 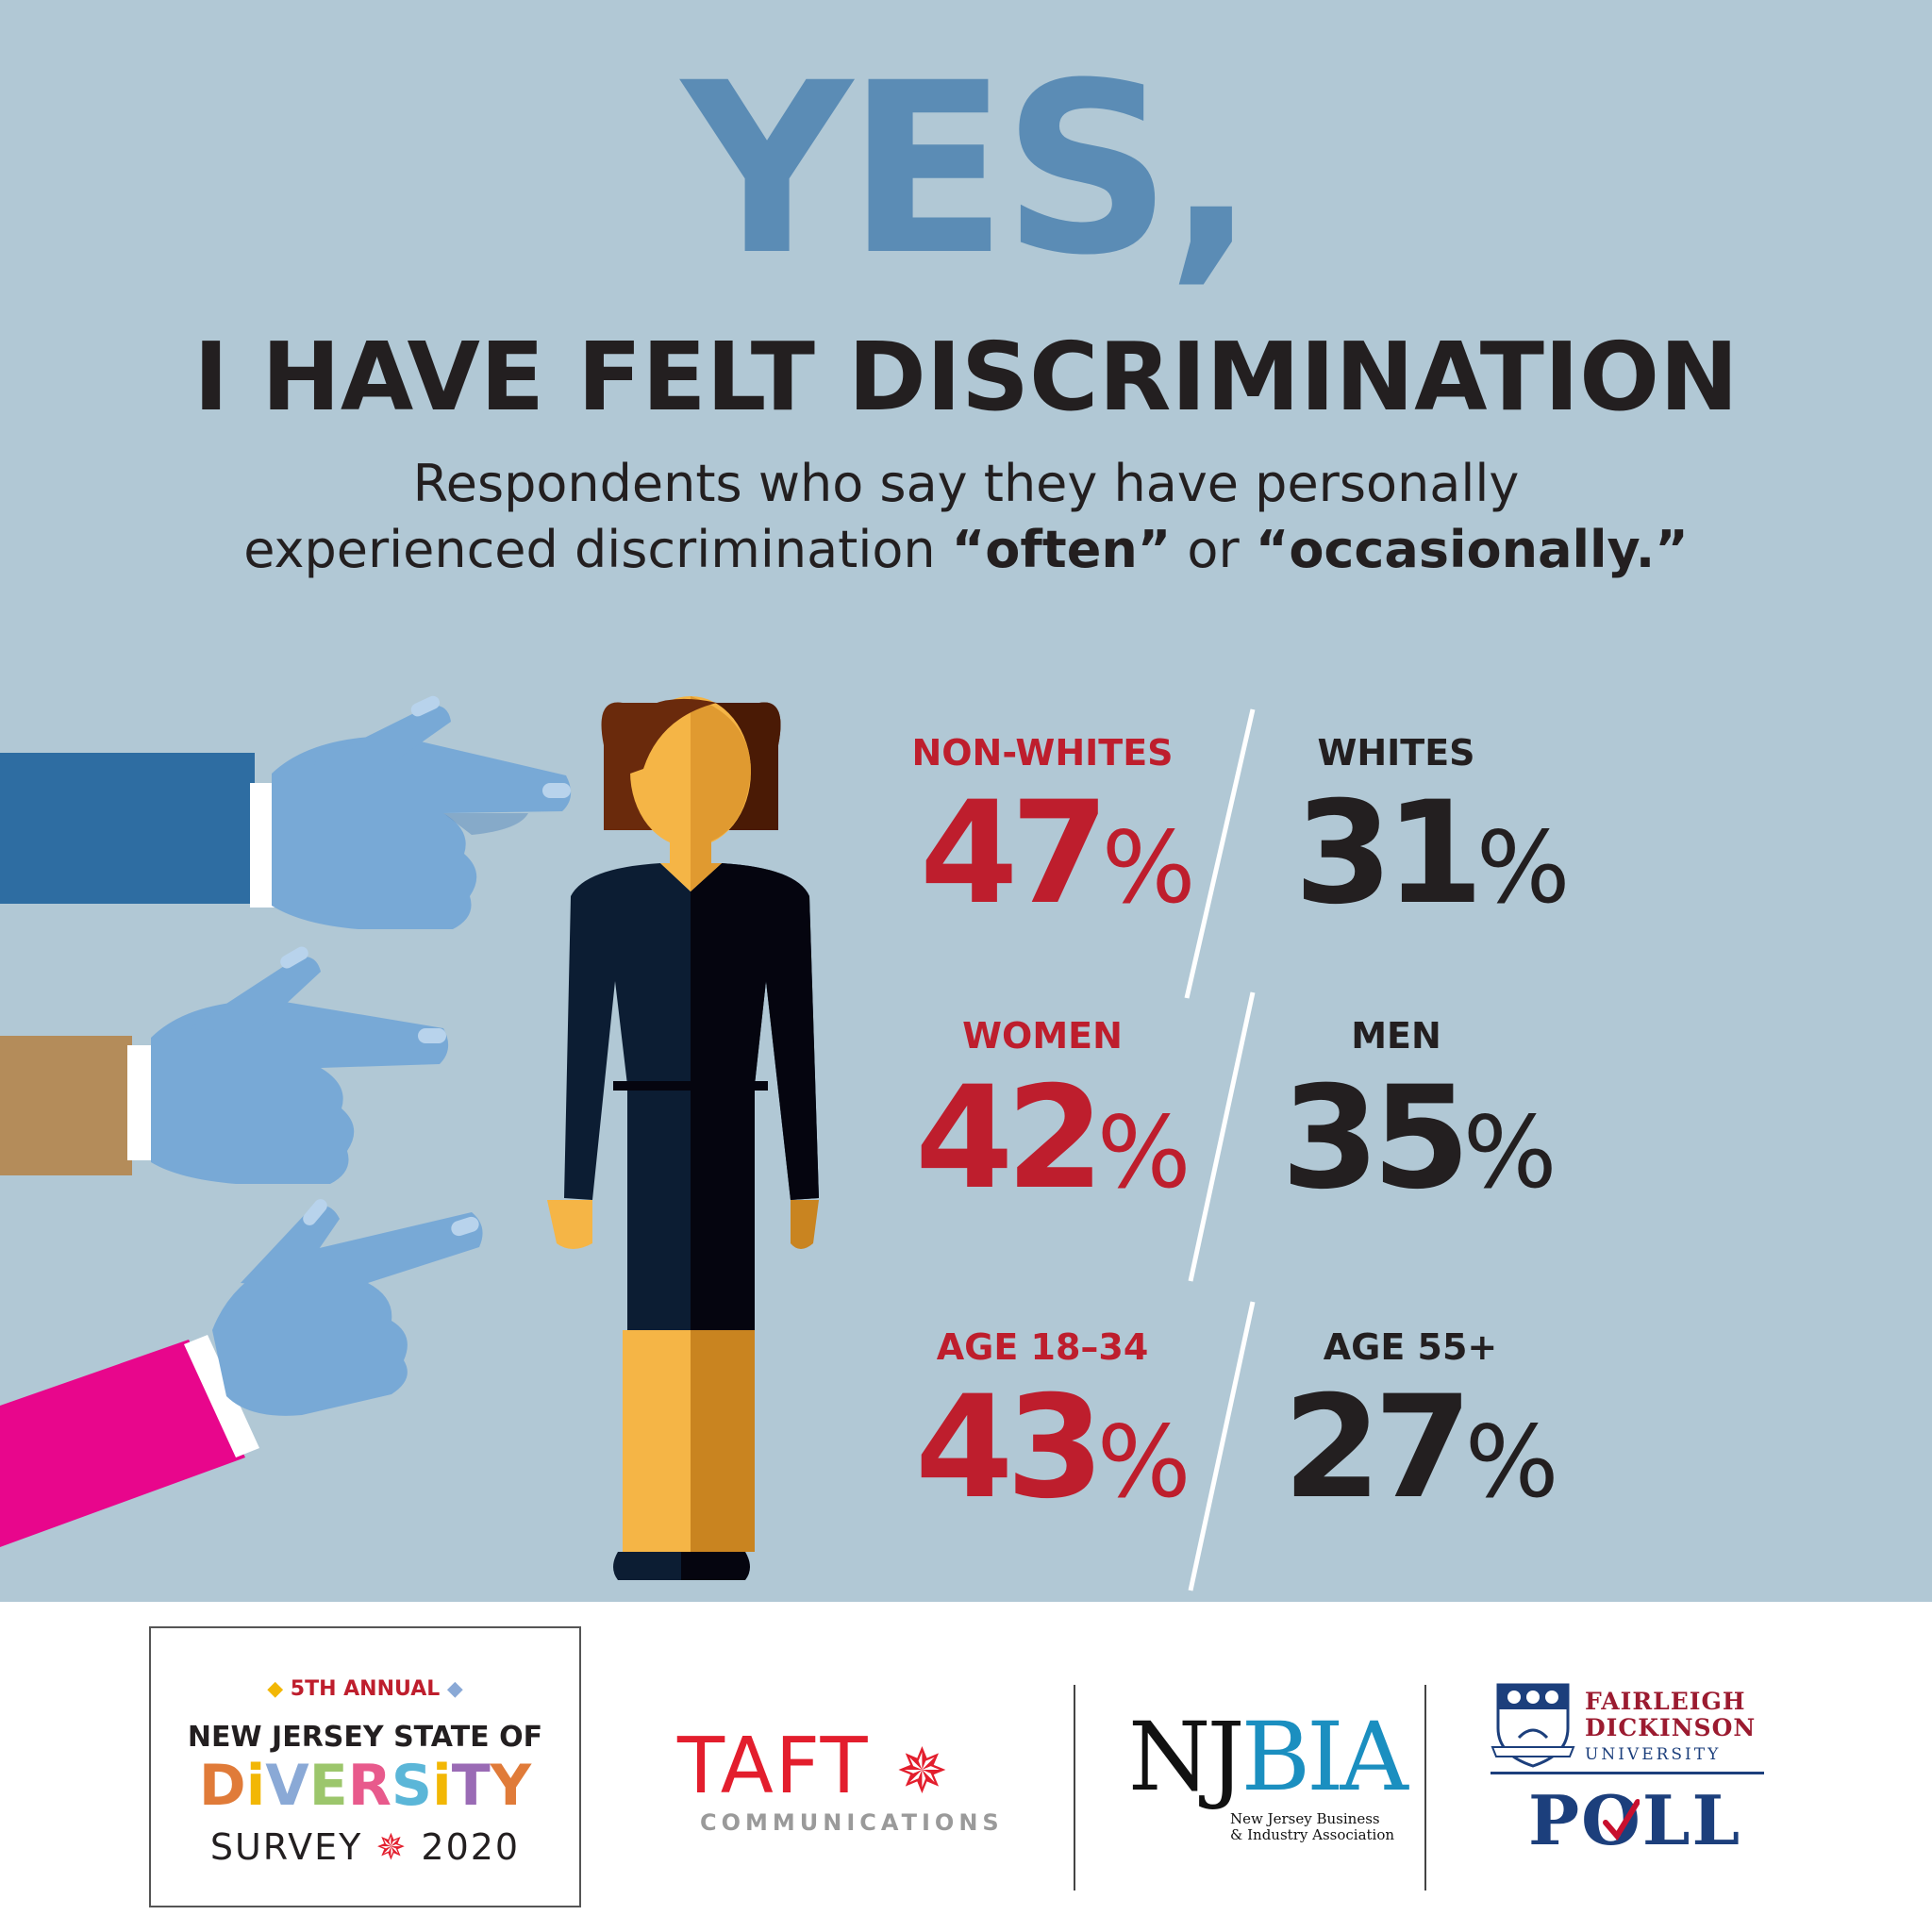 What do you see at coordinates (511, 1786) in the screenshot?
I see `diversity-letter: Y` at bounding box center [511, 1786].